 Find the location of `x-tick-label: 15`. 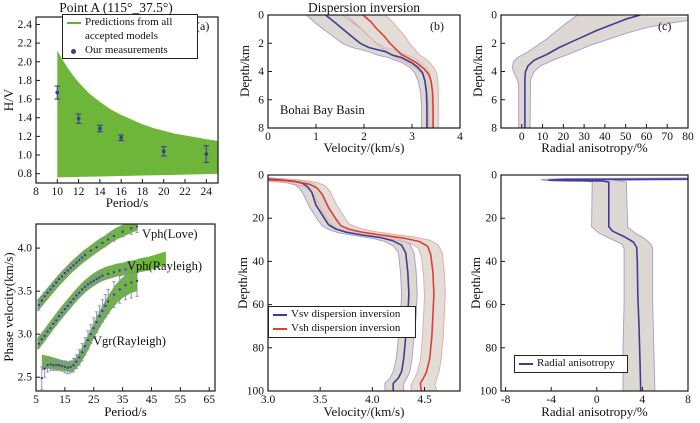

x-tick-label: 15 is located at coordinates (65, 400).